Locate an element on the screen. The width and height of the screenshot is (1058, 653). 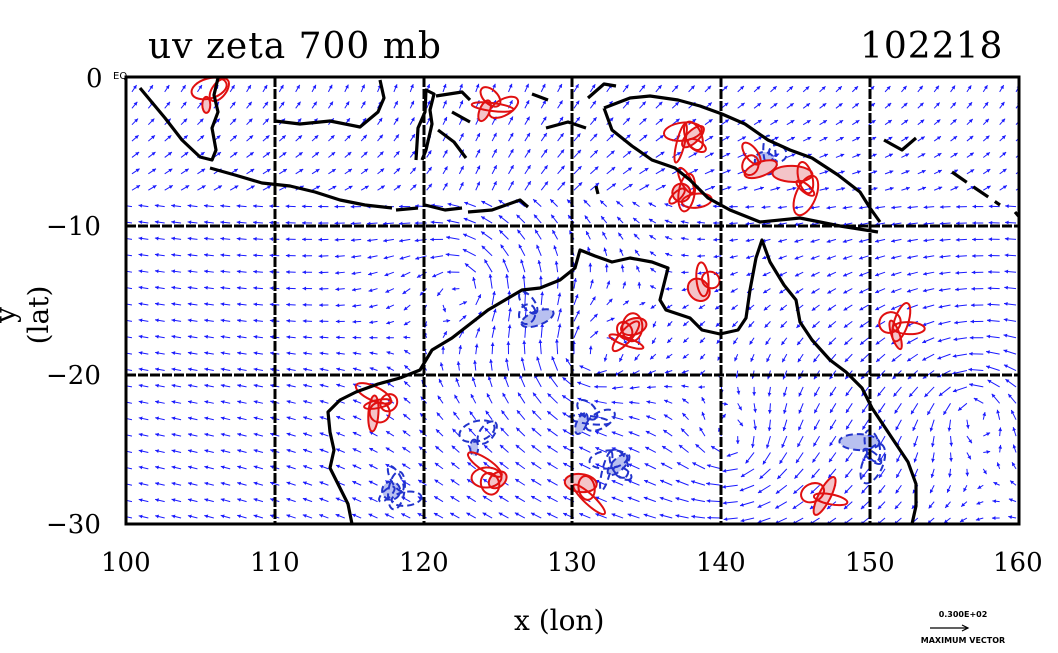
sumatra-coast is located at coordinates (179, 119).